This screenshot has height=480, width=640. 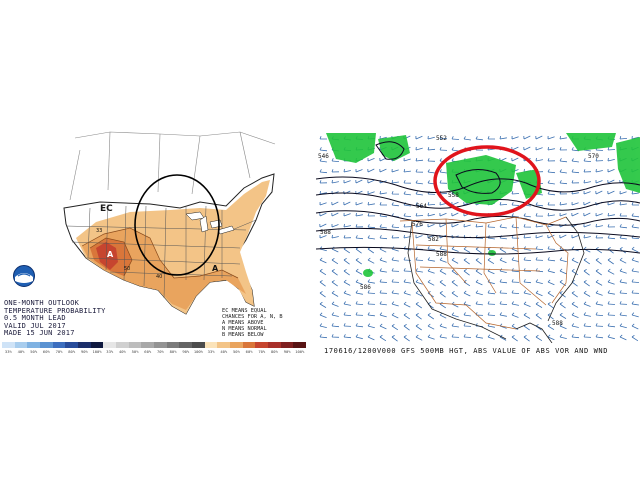 I want to click on noaa-logo, so click(x=24, y=276).